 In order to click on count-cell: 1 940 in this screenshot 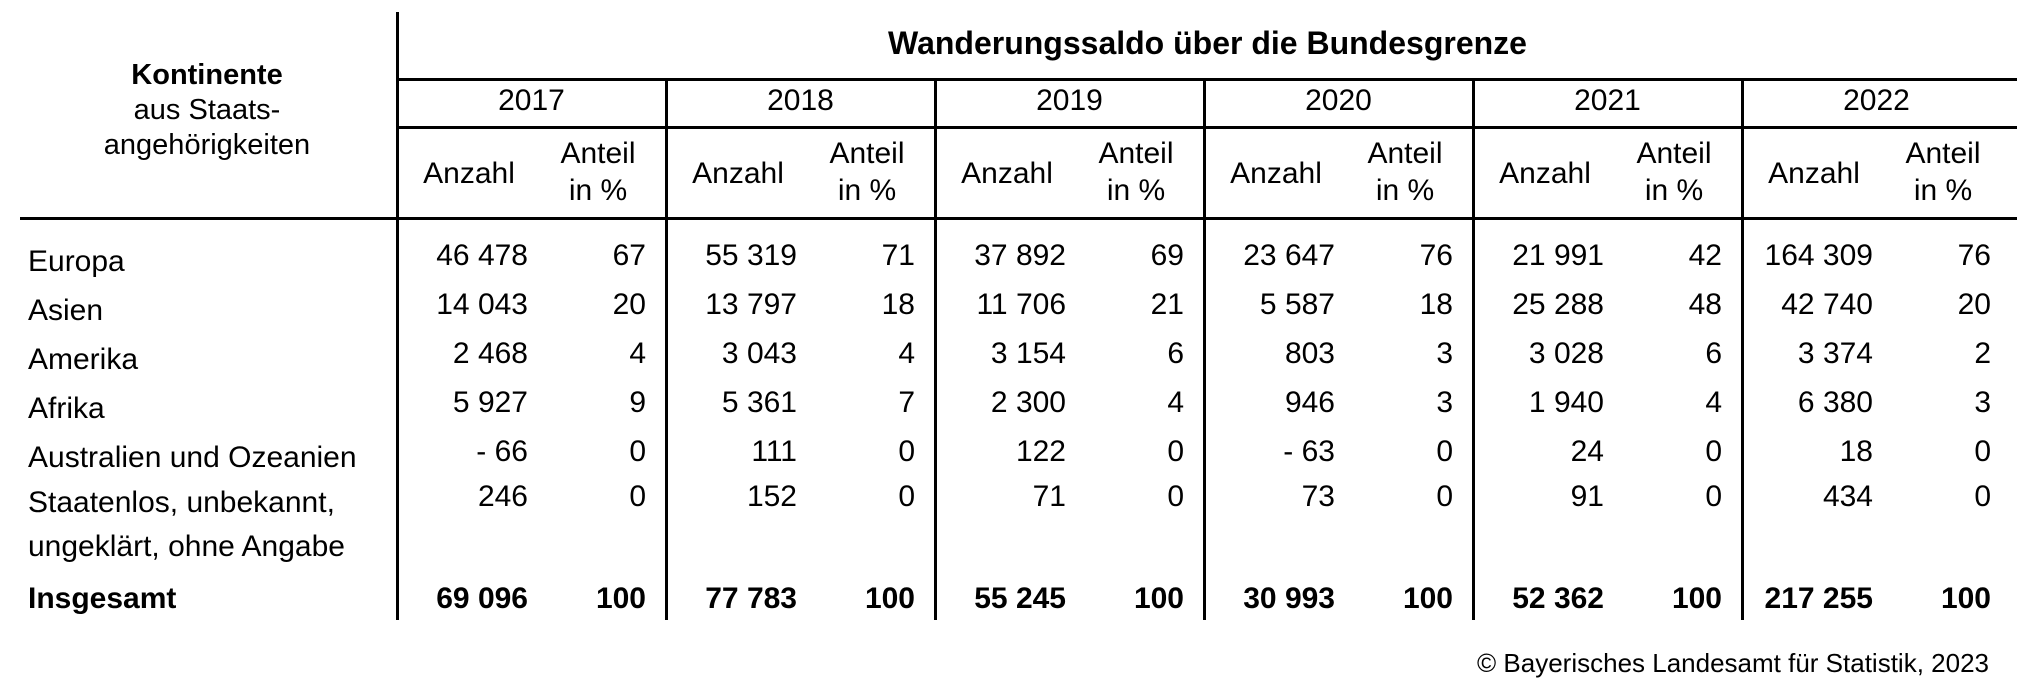, I will do `click(1566, 402)`.